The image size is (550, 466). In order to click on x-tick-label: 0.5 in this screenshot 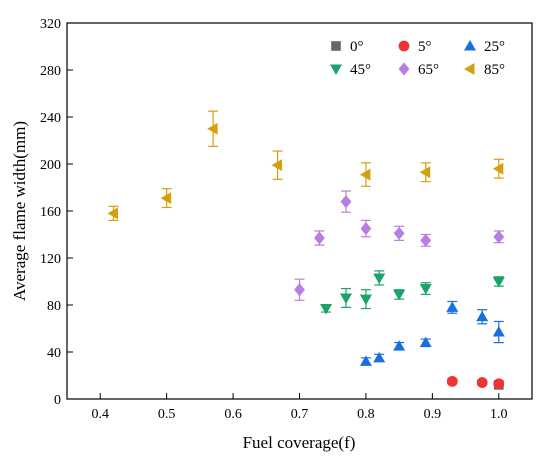, I will do `click(167, 414)`.